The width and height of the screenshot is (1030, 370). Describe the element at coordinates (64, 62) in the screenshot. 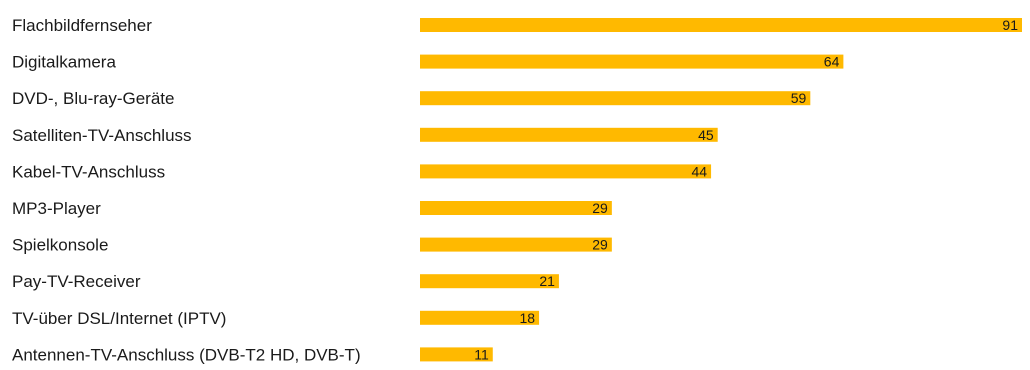

I see `category-label: Digitalkamera` at that location.